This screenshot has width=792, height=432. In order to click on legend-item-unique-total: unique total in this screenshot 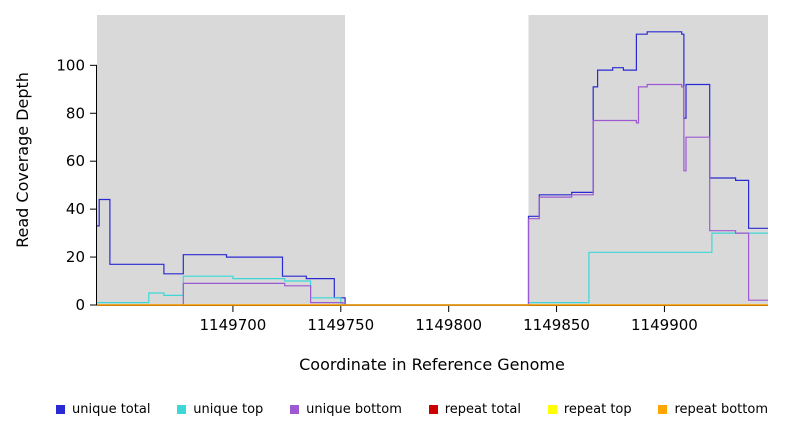, I will do `click(103, 409)`.